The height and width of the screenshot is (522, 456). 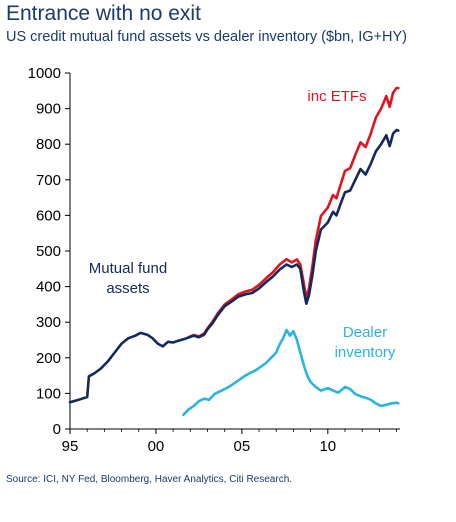 I want to click on x-tick-label: 10, so click(x=327, y=446).